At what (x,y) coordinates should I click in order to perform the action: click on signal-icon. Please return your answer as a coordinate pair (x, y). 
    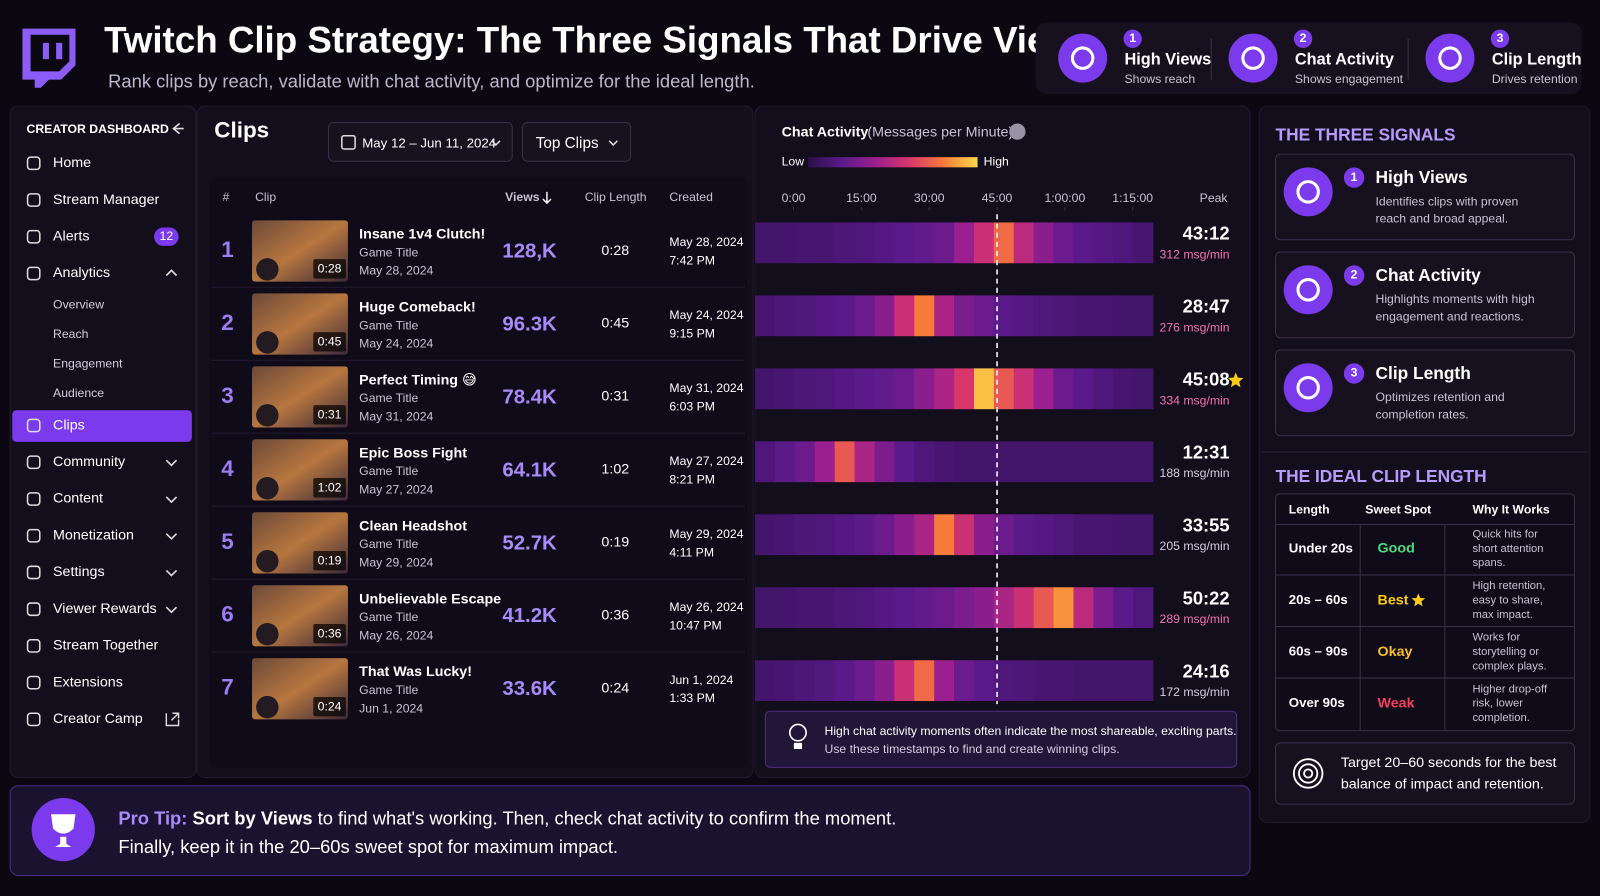
    Looking at the image, I should click on (1450, 58).